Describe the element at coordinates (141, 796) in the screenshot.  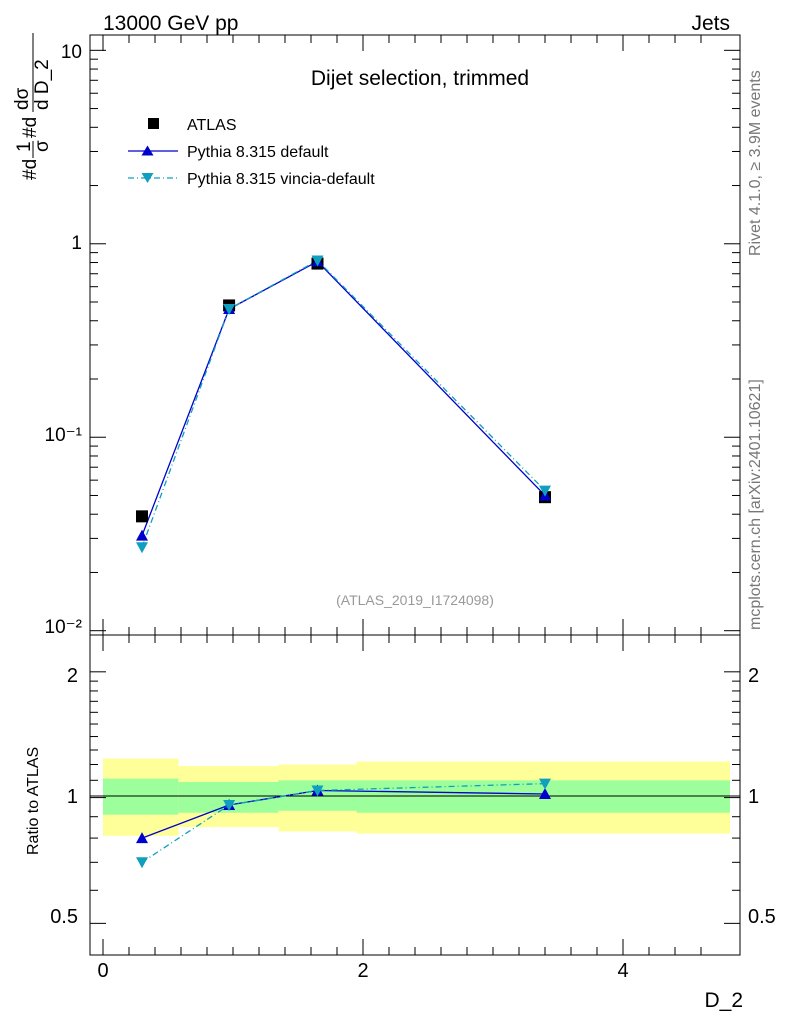
I see `uncertainty-band-stat` at that location.